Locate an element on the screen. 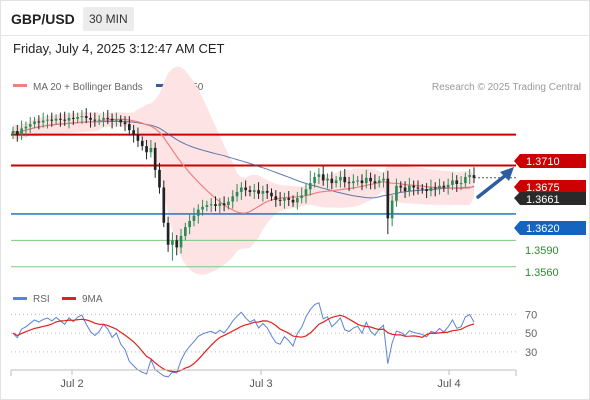 The height and width of the screenshot is (400, 590). price-label-pivot-text: 1.3620 is located at coordinates (543, 229).